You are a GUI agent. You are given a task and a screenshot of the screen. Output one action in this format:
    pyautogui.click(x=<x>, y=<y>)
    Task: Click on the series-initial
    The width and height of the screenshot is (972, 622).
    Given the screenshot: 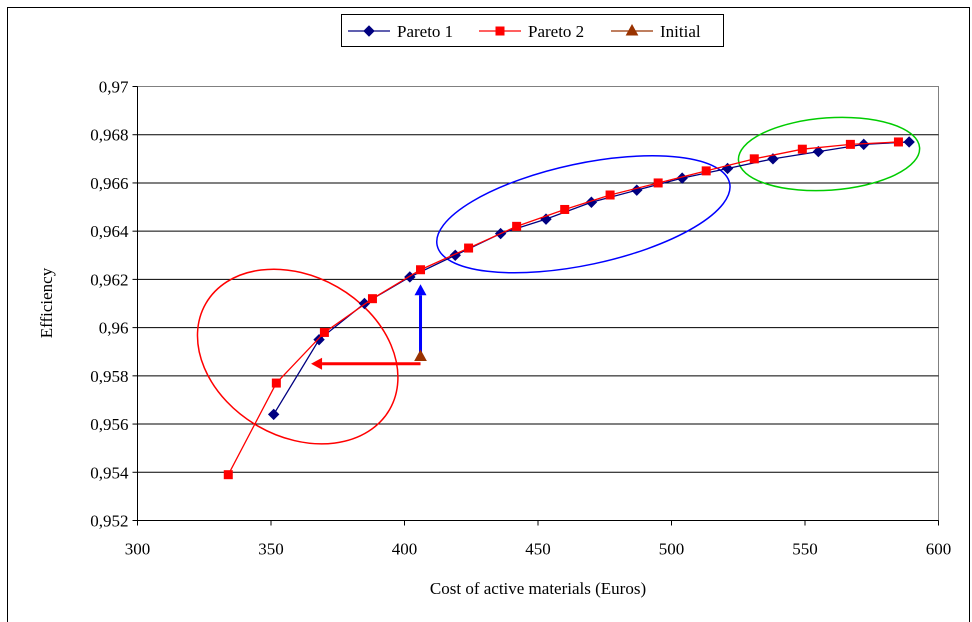 What is the action you would take?
    pyautogui.click(x=420, y=355)
    